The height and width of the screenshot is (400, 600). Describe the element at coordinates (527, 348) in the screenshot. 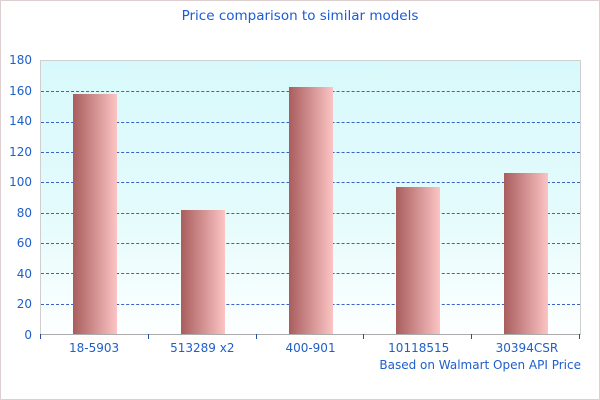

I see `x-axis-label: 30394CSR` at that location.